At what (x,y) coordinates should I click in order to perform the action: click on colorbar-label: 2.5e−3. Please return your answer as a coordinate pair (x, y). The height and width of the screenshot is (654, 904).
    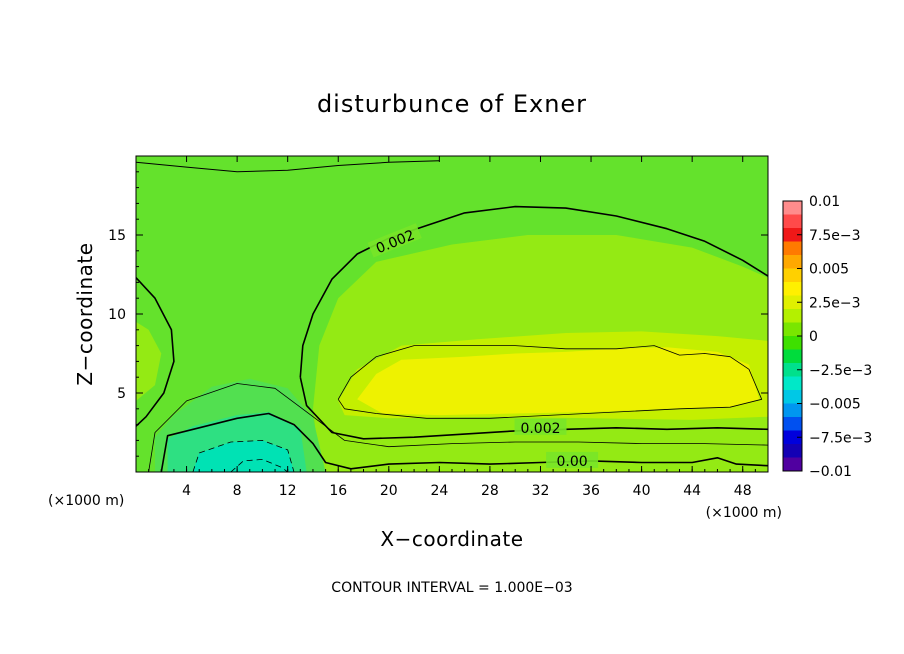
    Looking at the image, I should click on (835, 303).